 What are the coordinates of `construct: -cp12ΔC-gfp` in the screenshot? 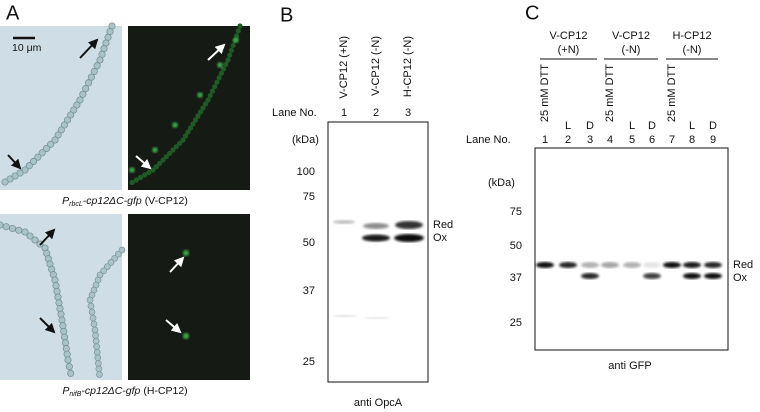 It's located at (112, 201).